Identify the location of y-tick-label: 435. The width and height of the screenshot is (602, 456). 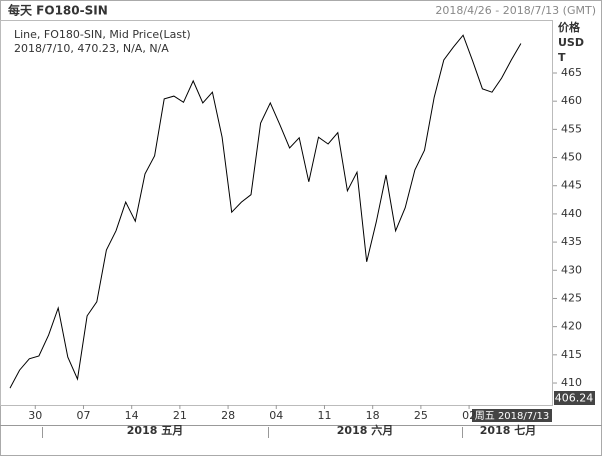
(571, 241).